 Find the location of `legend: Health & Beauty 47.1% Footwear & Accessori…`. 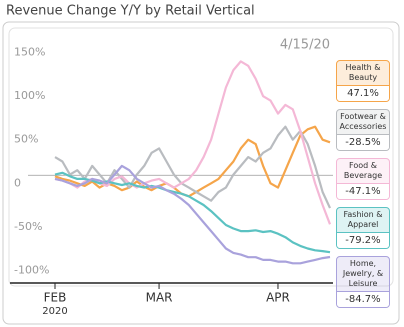

legend: Health & Beauty 47.1% Footwear & Accessori… is located at coordinates (363, 184).